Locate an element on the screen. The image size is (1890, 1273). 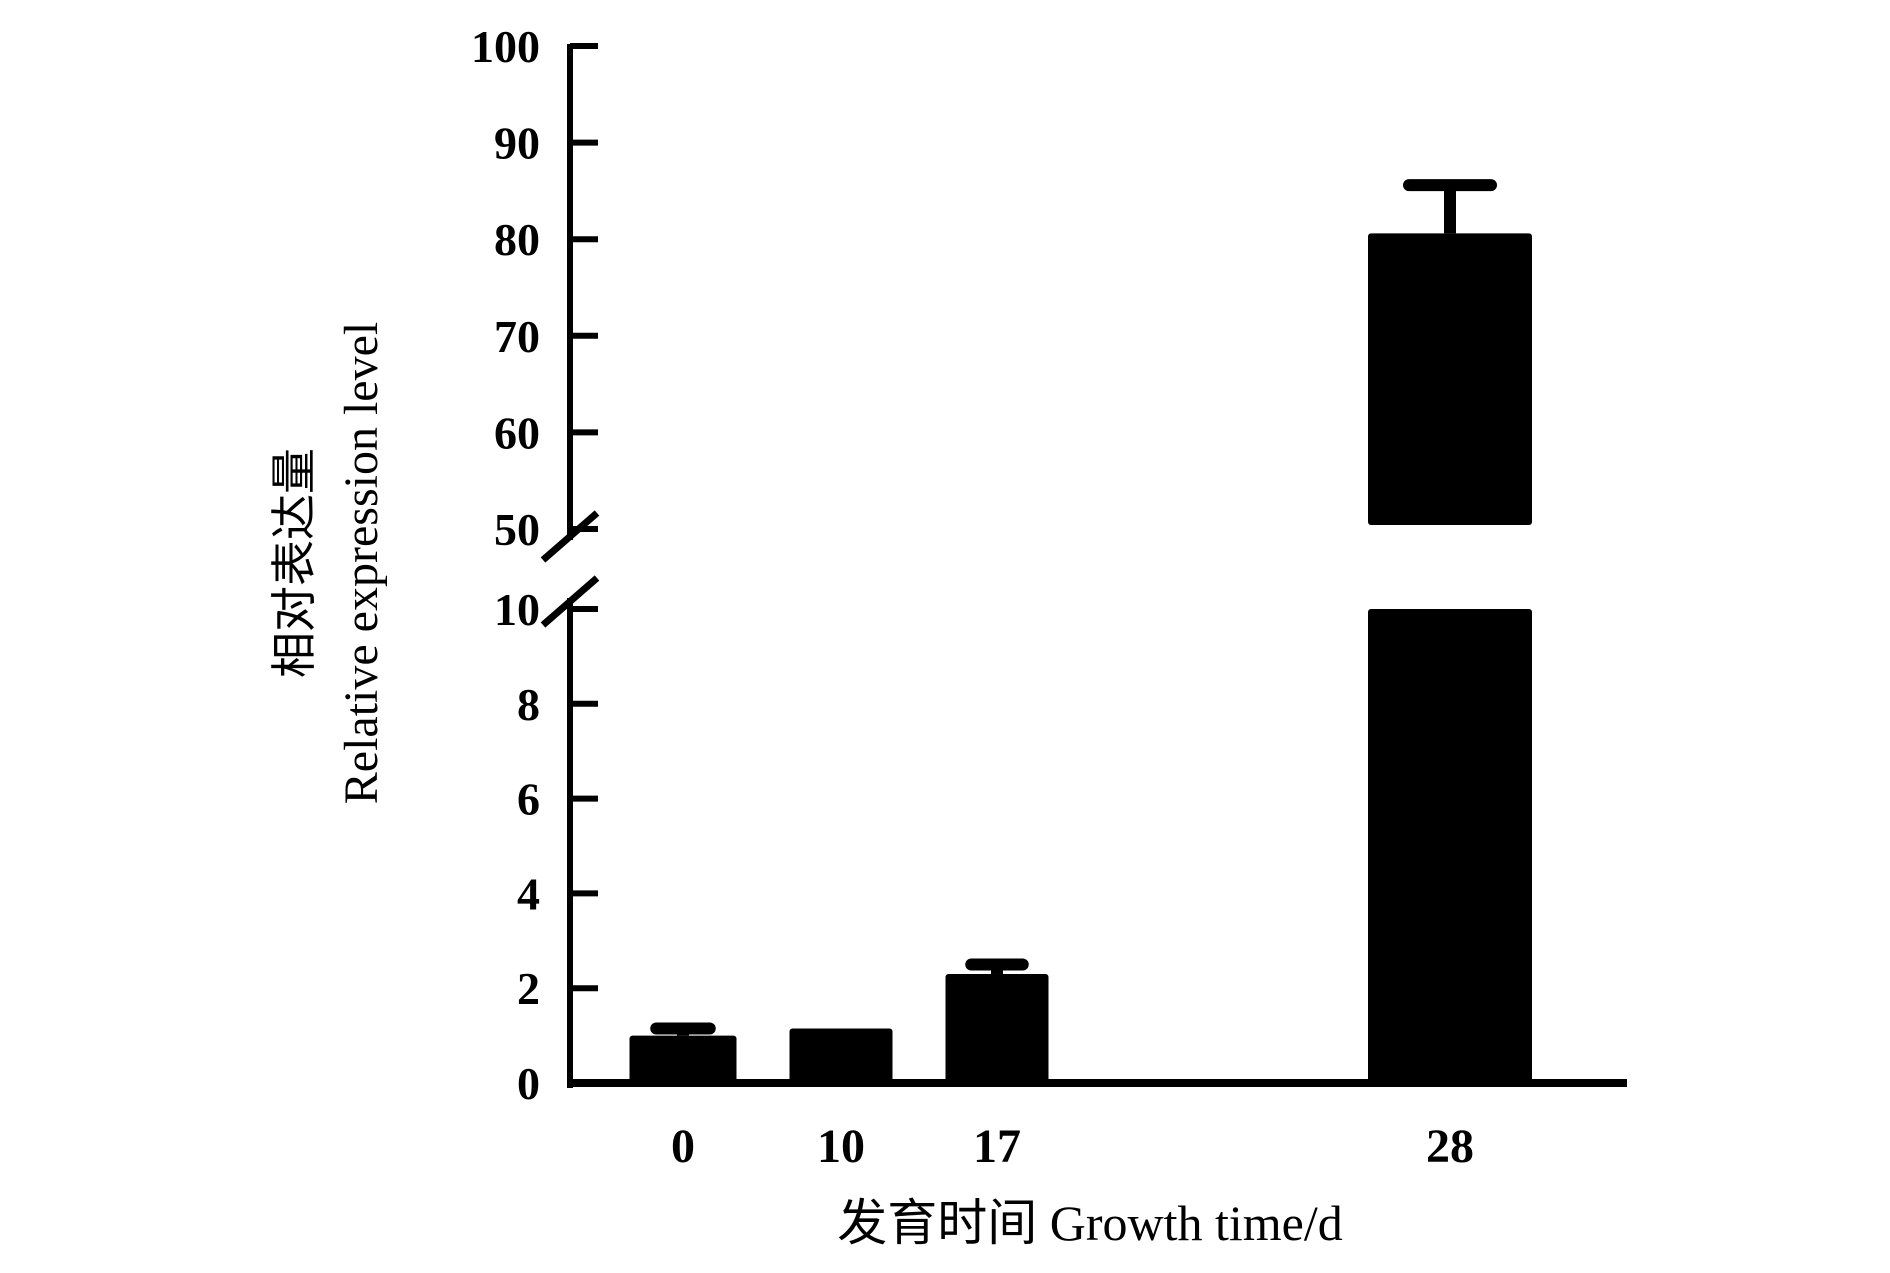
y-tick-label: 2 is located at coordinates (528, 988).